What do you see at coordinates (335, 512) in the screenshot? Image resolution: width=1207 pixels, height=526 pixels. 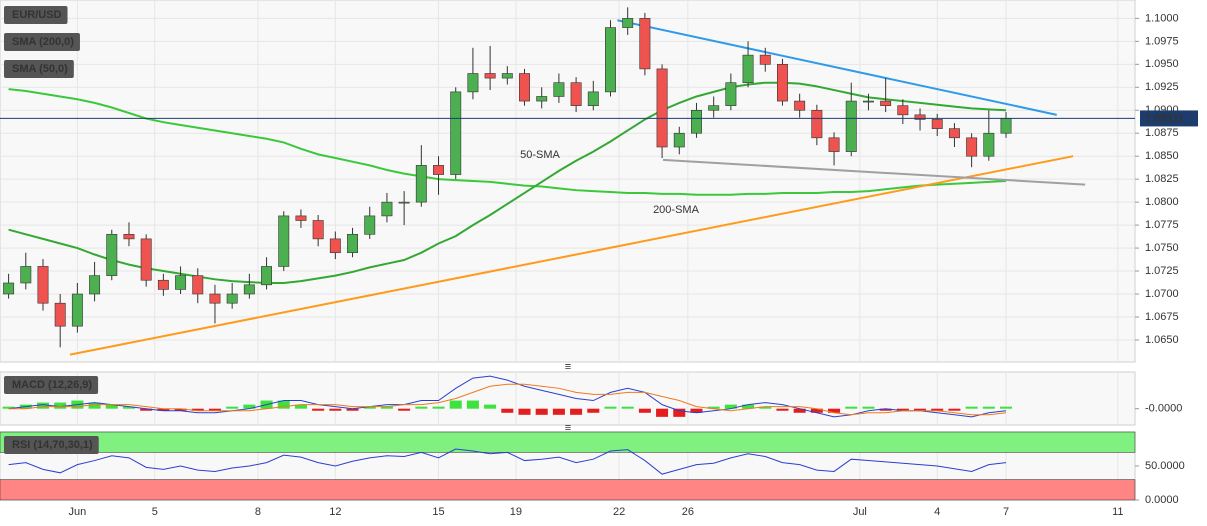 I see `x-tick-label: 12` at bounding box center [335, 512].